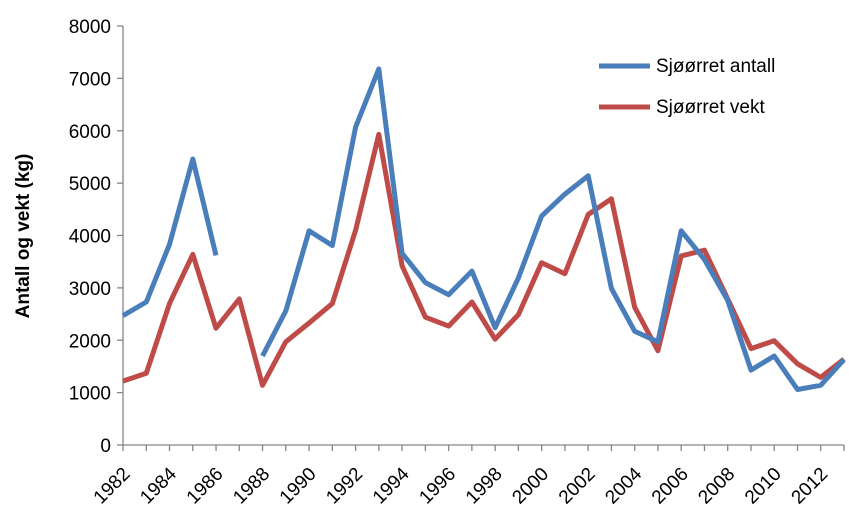  What do you see at coordinates (158, 485) in the screenshot?
I see `x-tick-label: 1984` at bounding box center [158, 485].